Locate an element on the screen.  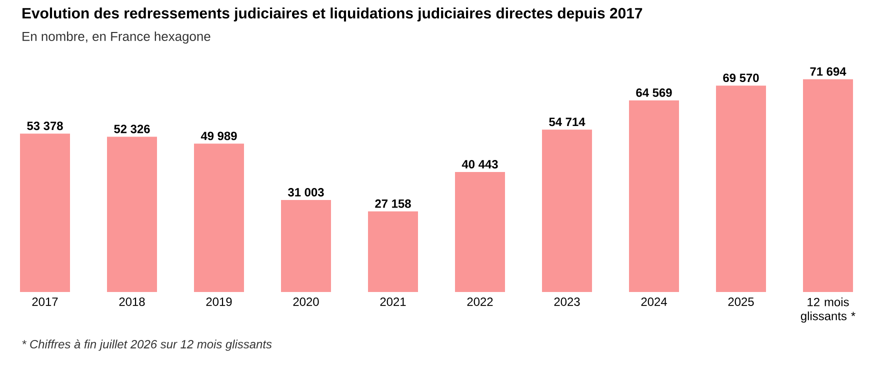
x-tick-label: 2022 is located at coordinates (480, 302).